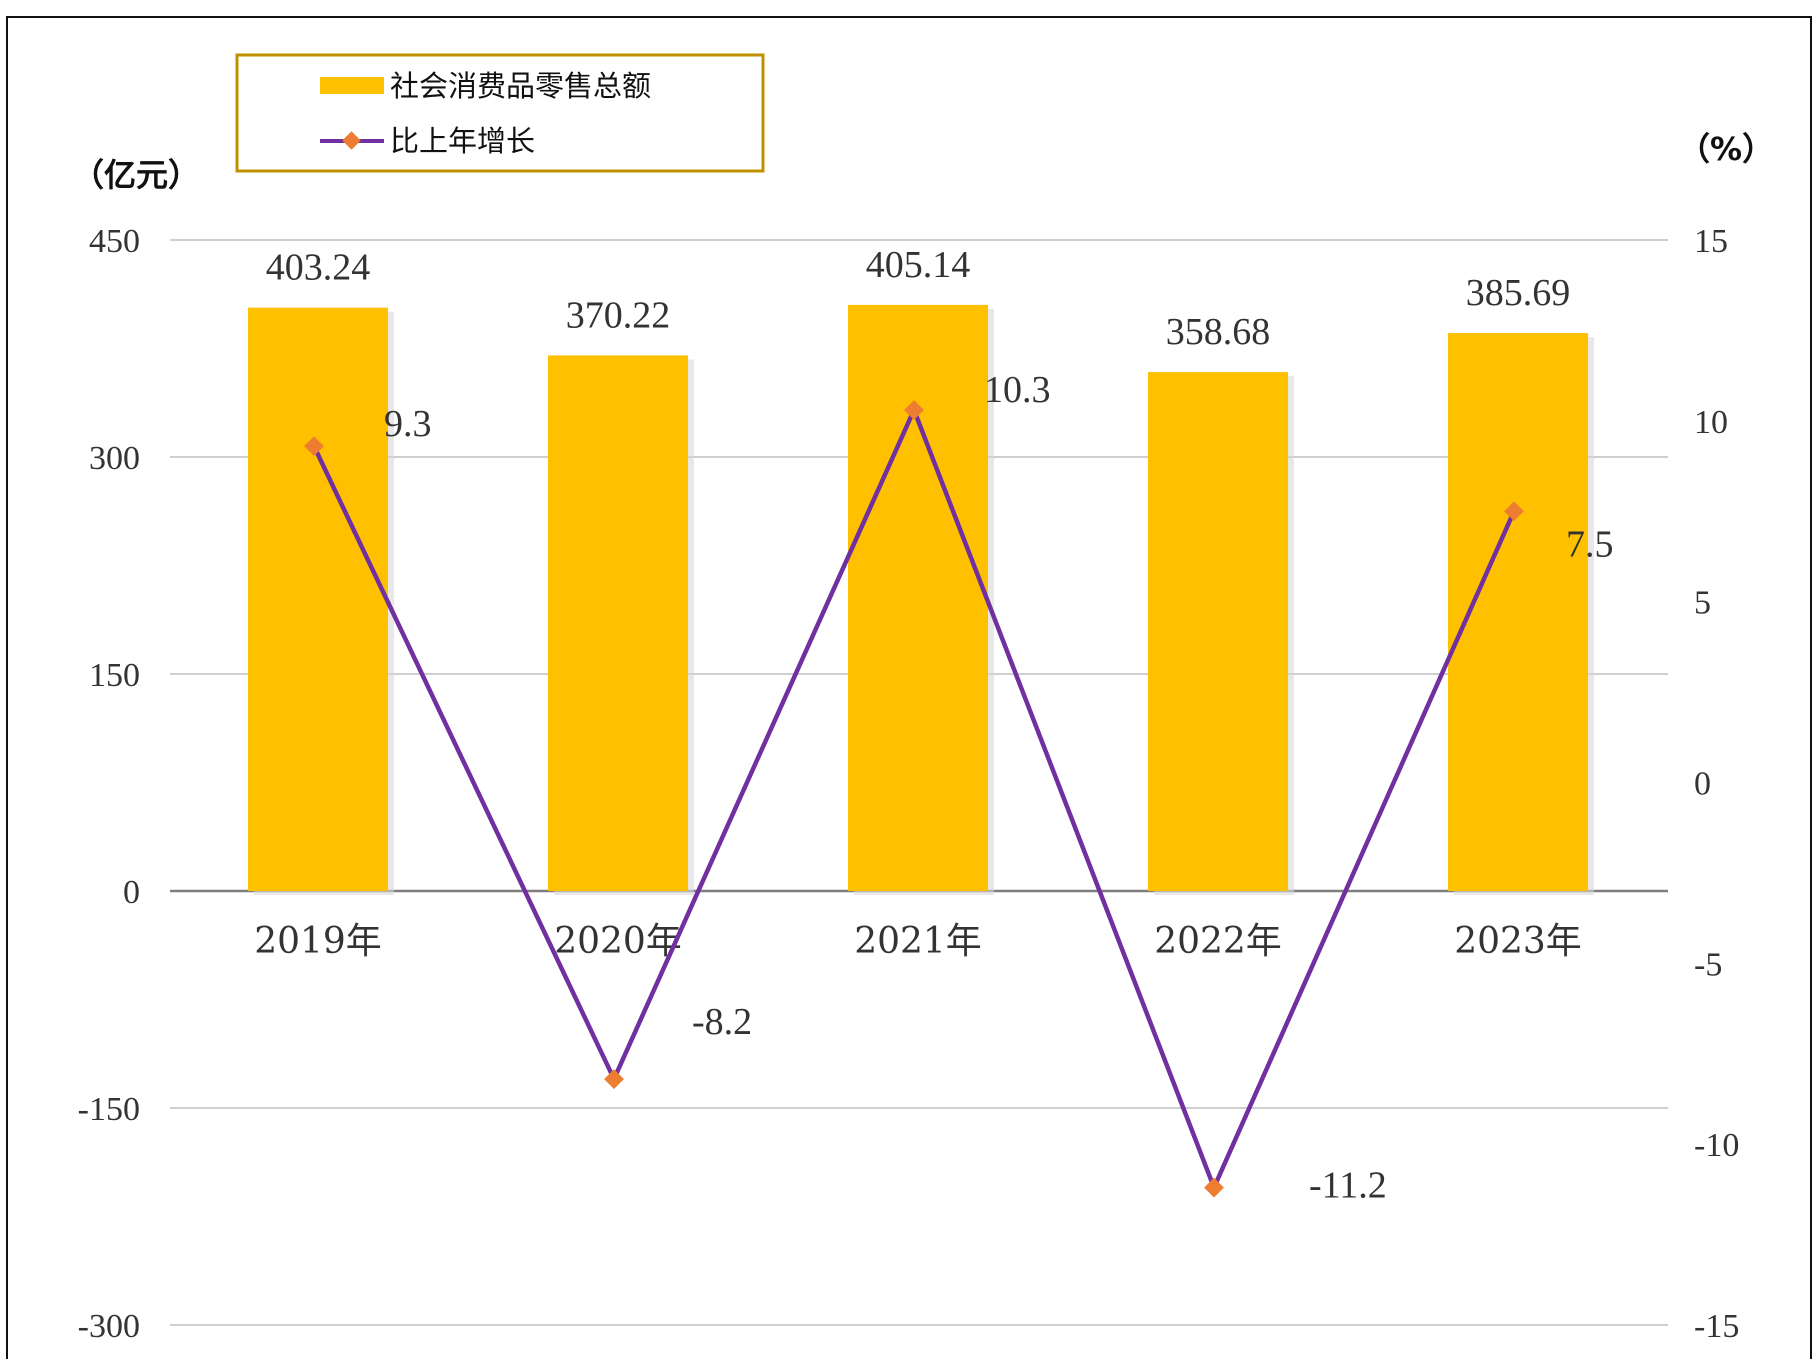  Describe the element at coordinates (1218, 941) in the screenshot. I see `category-label: 2022年` at that location.